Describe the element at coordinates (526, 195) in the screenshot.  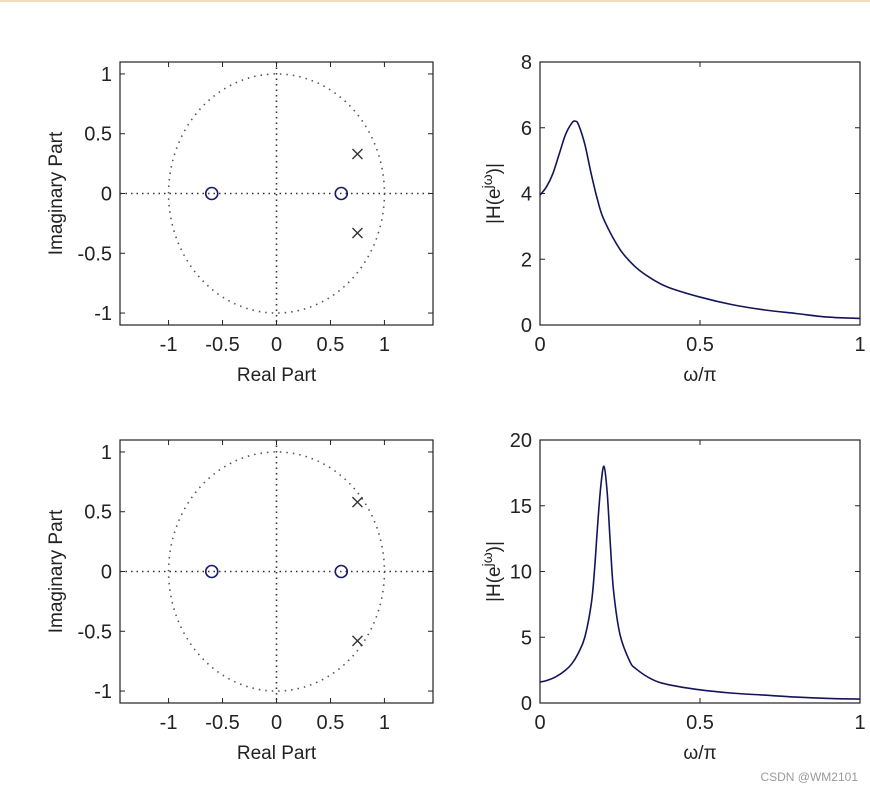
I see `y-tick-label: 4` at that location.